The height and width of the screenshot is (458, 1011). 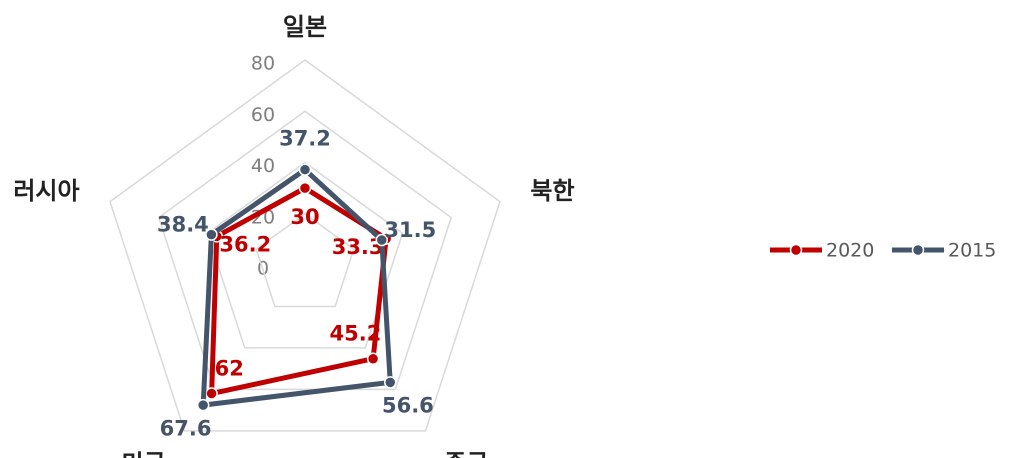 What do you see at coordinates (408, 406) in the screenshot?
I see `data-label: 56.6` at bounding box center [408, 406].